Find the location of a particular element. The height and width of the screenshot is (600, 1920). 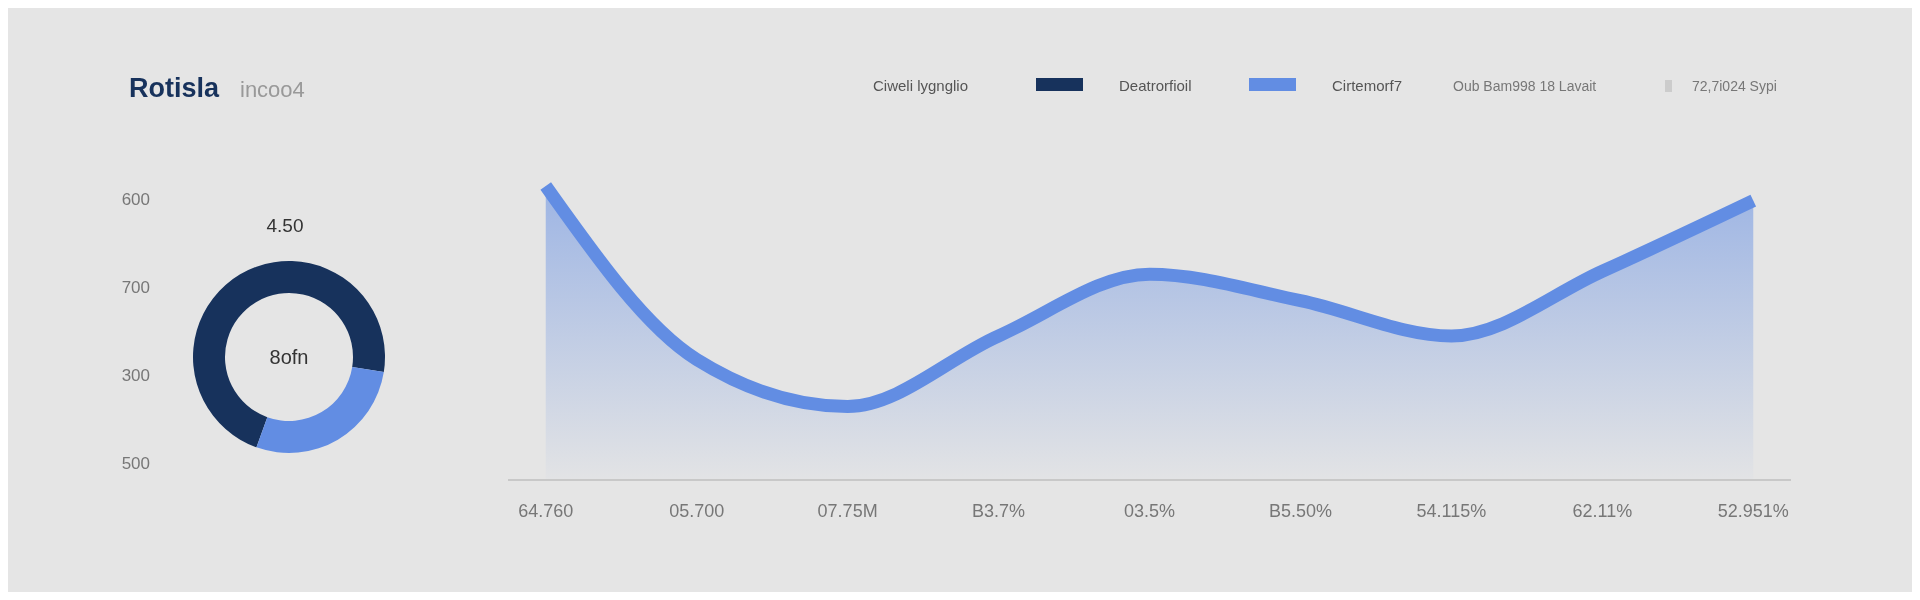

text: 700 is located at coordinates (135, 287).